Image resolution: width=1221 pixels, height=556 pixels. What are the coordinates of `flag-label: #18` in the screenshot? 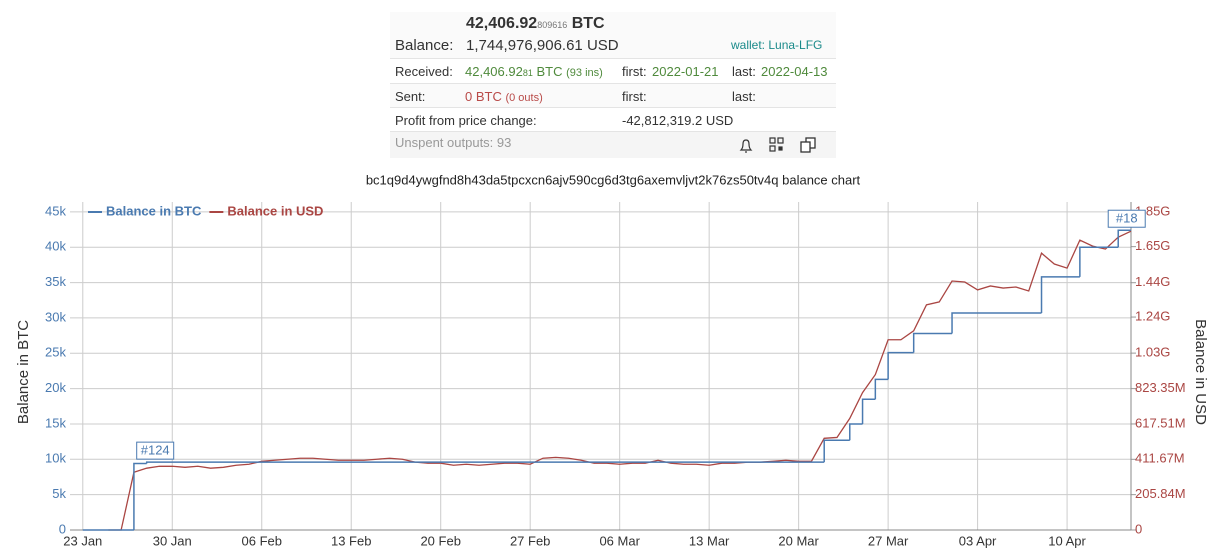 It's located at (1127, 218).